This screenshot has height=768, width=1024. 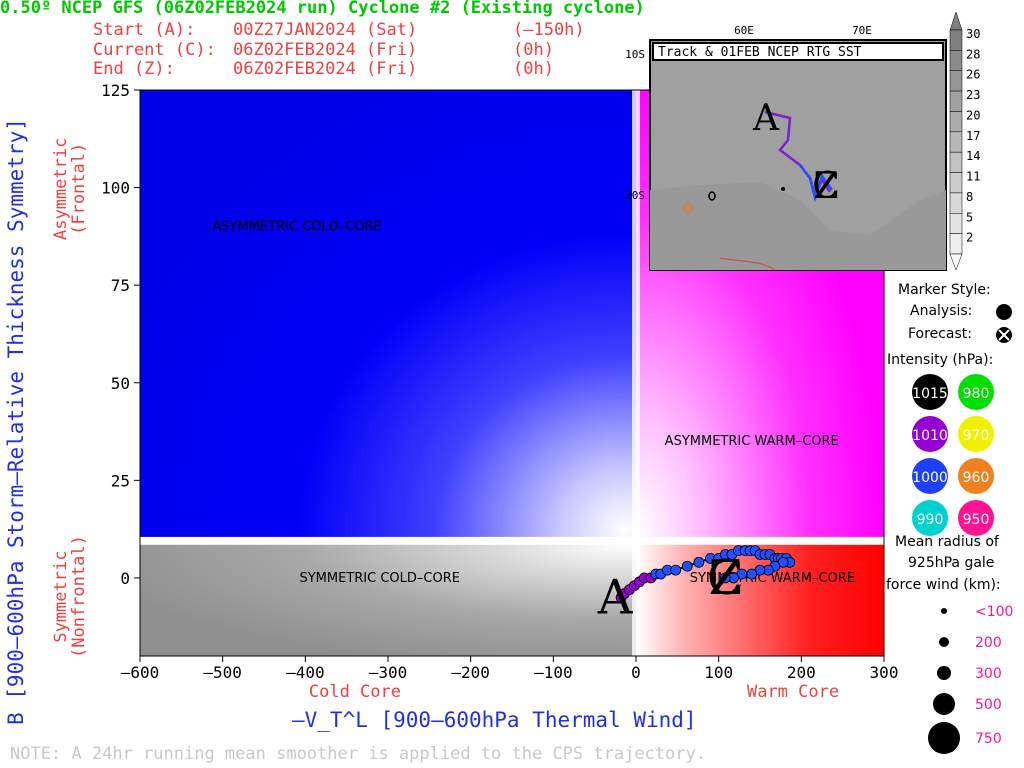 I want to click on x-tick-label: 300, so click(x=884, y=672).